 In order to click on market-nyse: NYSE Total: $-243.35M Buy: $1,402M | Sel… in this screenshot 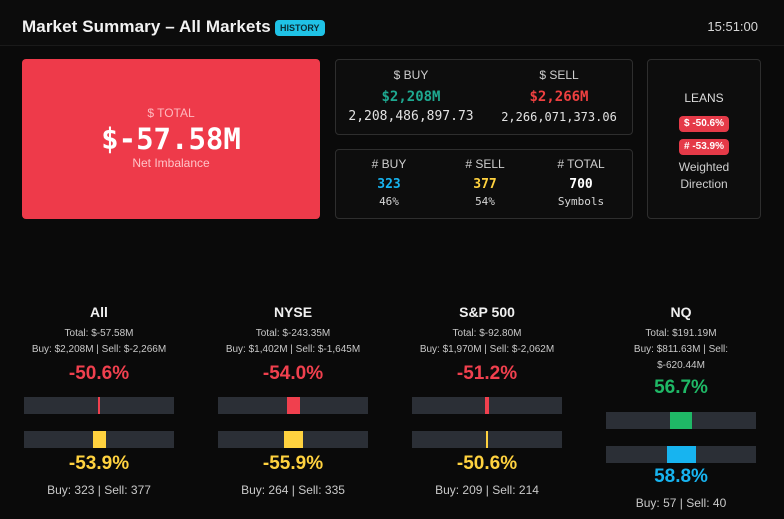, I will do `click(293, 344)`.